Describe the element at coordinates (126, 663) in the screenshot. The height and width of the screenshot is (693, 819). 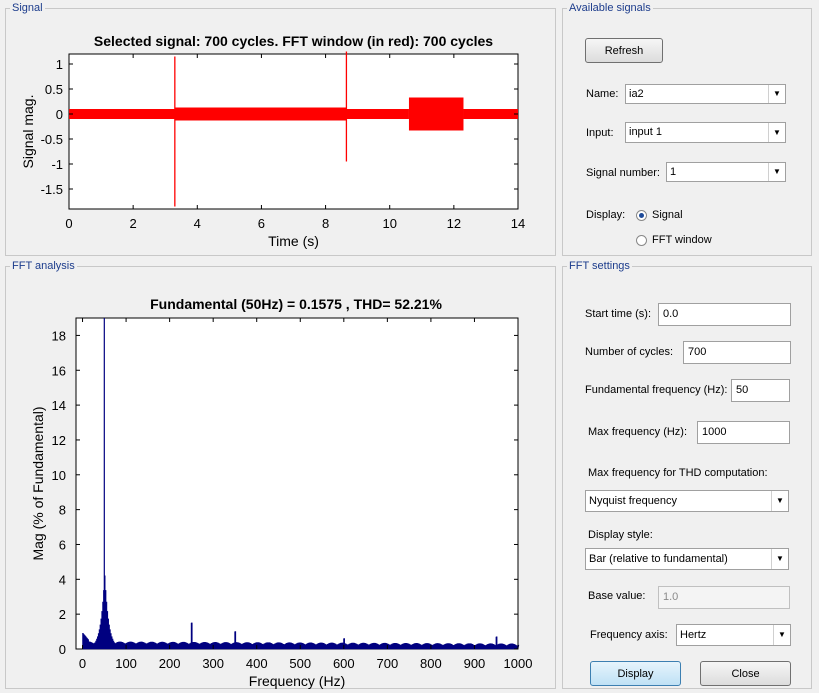
I see `x-tick-label: 100` at that location.